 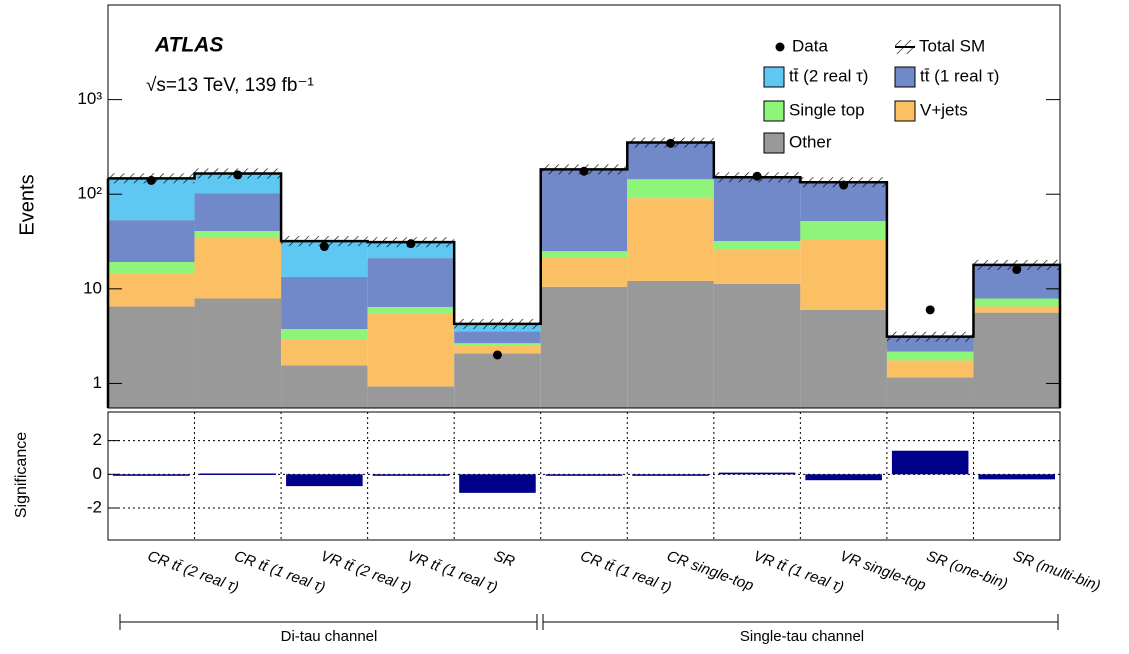 I want to click on group-brackets, so click(x=589, y=622).